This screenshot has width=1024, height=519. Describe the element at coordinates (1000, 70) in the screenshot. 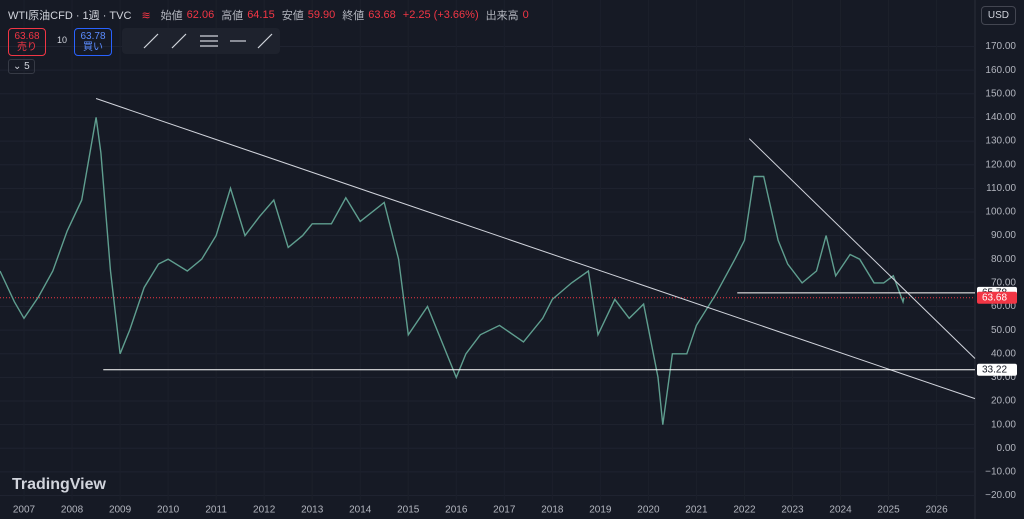

I see `y-tick-label: 160.00` at that location.